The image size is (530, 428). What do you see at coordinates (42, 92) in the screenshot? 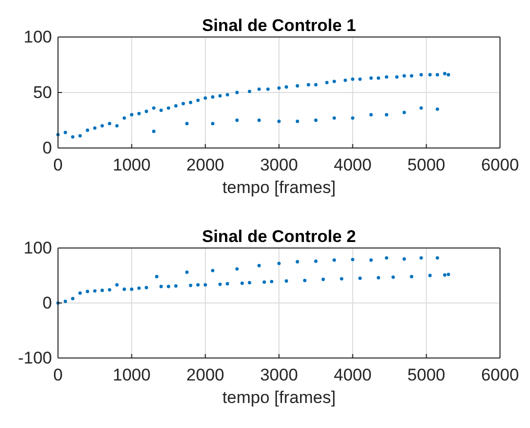
I see `y-tick-label: 50` at bounding box center [42, 92].